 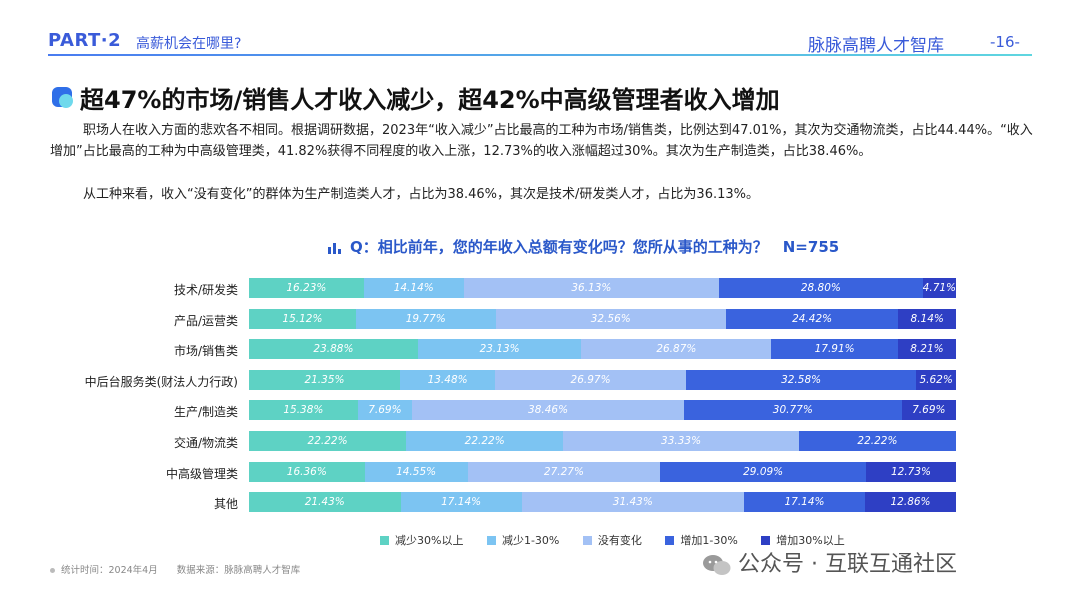 What do you see at coordinates (205, 320) in the screenshot?
I see `category-label: 产品/运营类` at bounding box center [205, 320].